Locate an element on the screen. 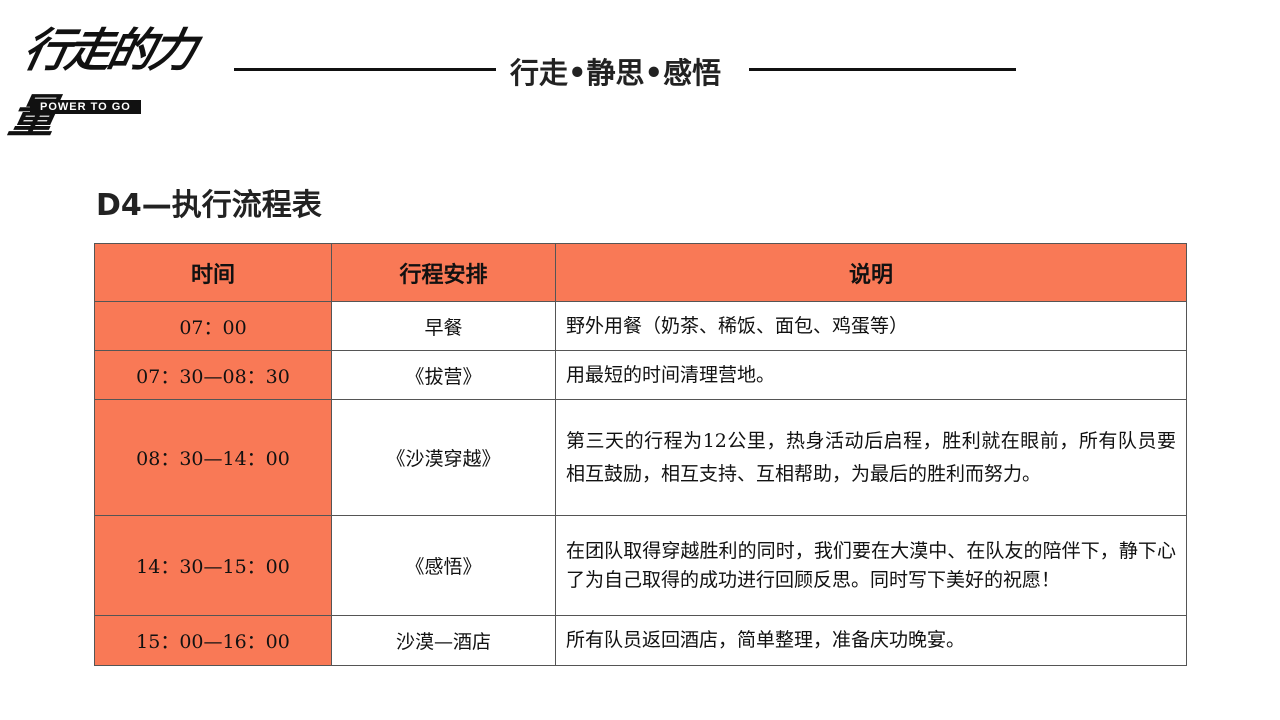 The width and height of the screenshot is (1280, 720). header-time: 时间 is located at coordinates (213, 272).